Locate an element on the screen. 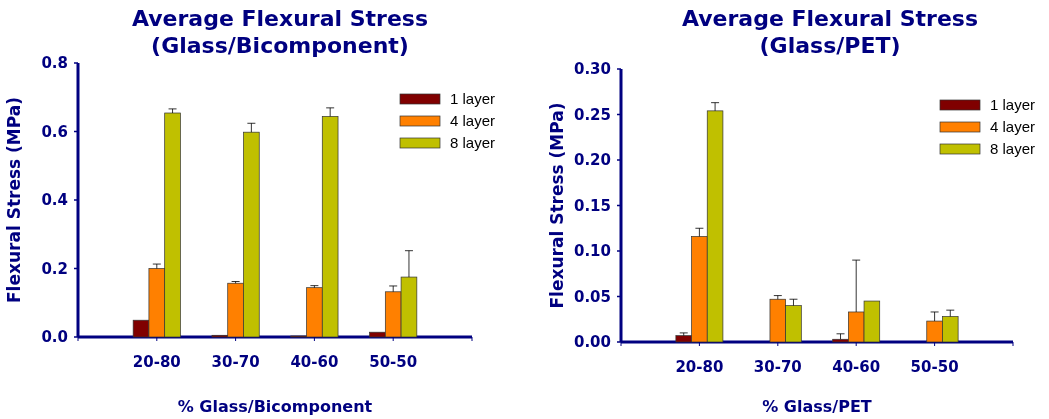  y-tick-label: 0.0 is located at coordinates (54, 337).